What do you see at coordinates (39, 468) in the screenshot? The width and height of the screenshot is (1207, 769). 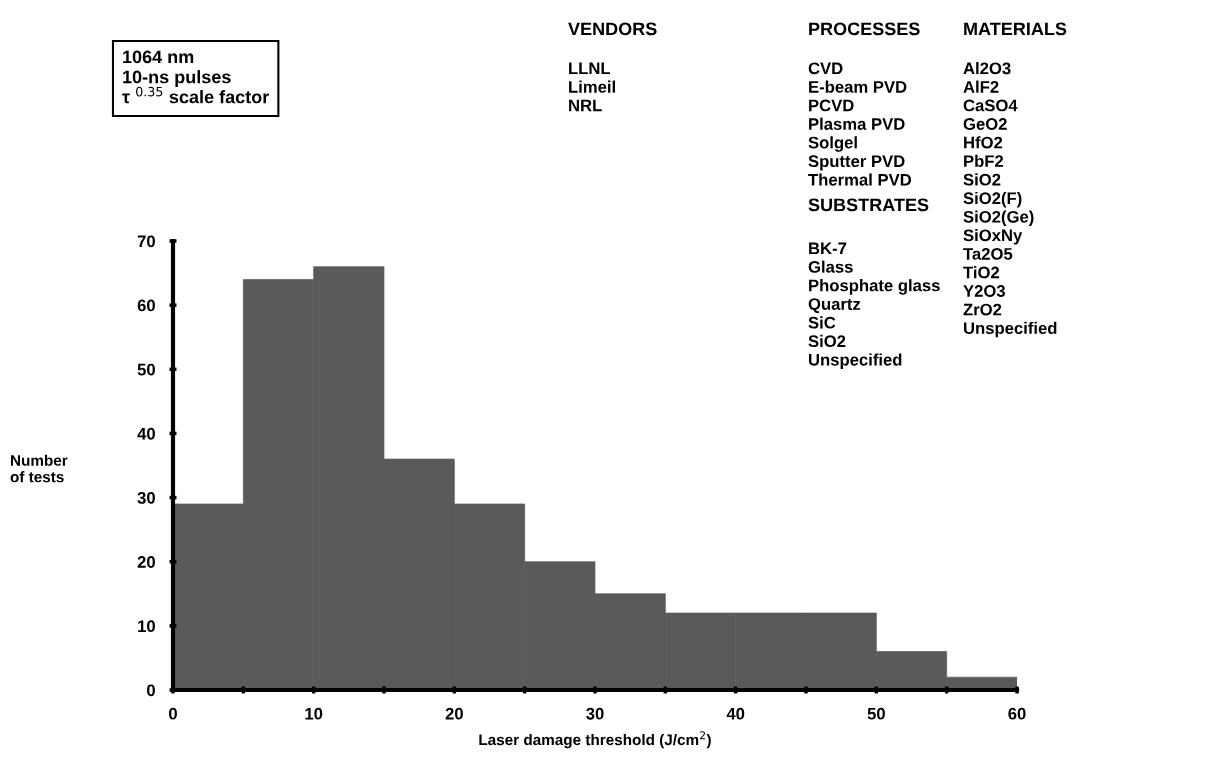 I see `y-axis-title: Number of tests` at bounding box center [39, 468].